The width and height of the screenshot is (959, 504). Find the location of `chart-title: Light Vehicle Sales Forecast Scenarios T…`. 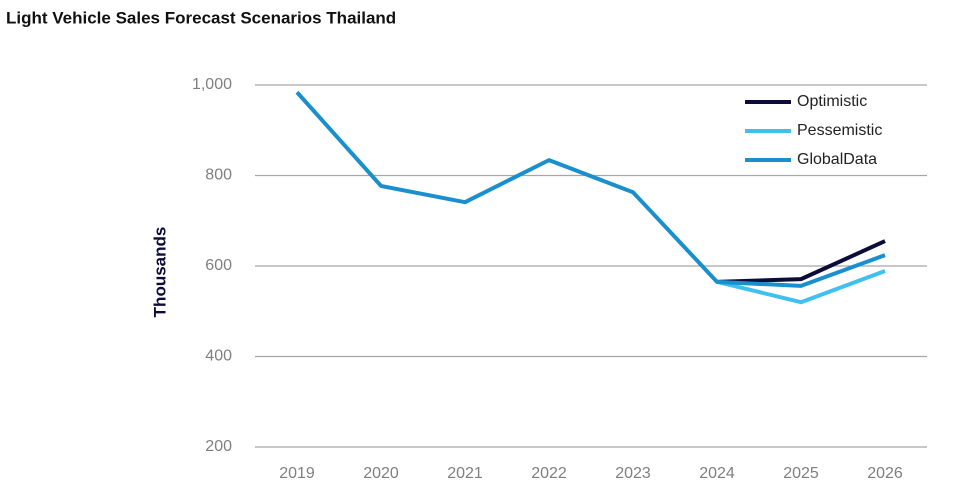

chart-title: Light Vehicle Sales Forecast Scenarios T… is located at coordinates (201, 17).